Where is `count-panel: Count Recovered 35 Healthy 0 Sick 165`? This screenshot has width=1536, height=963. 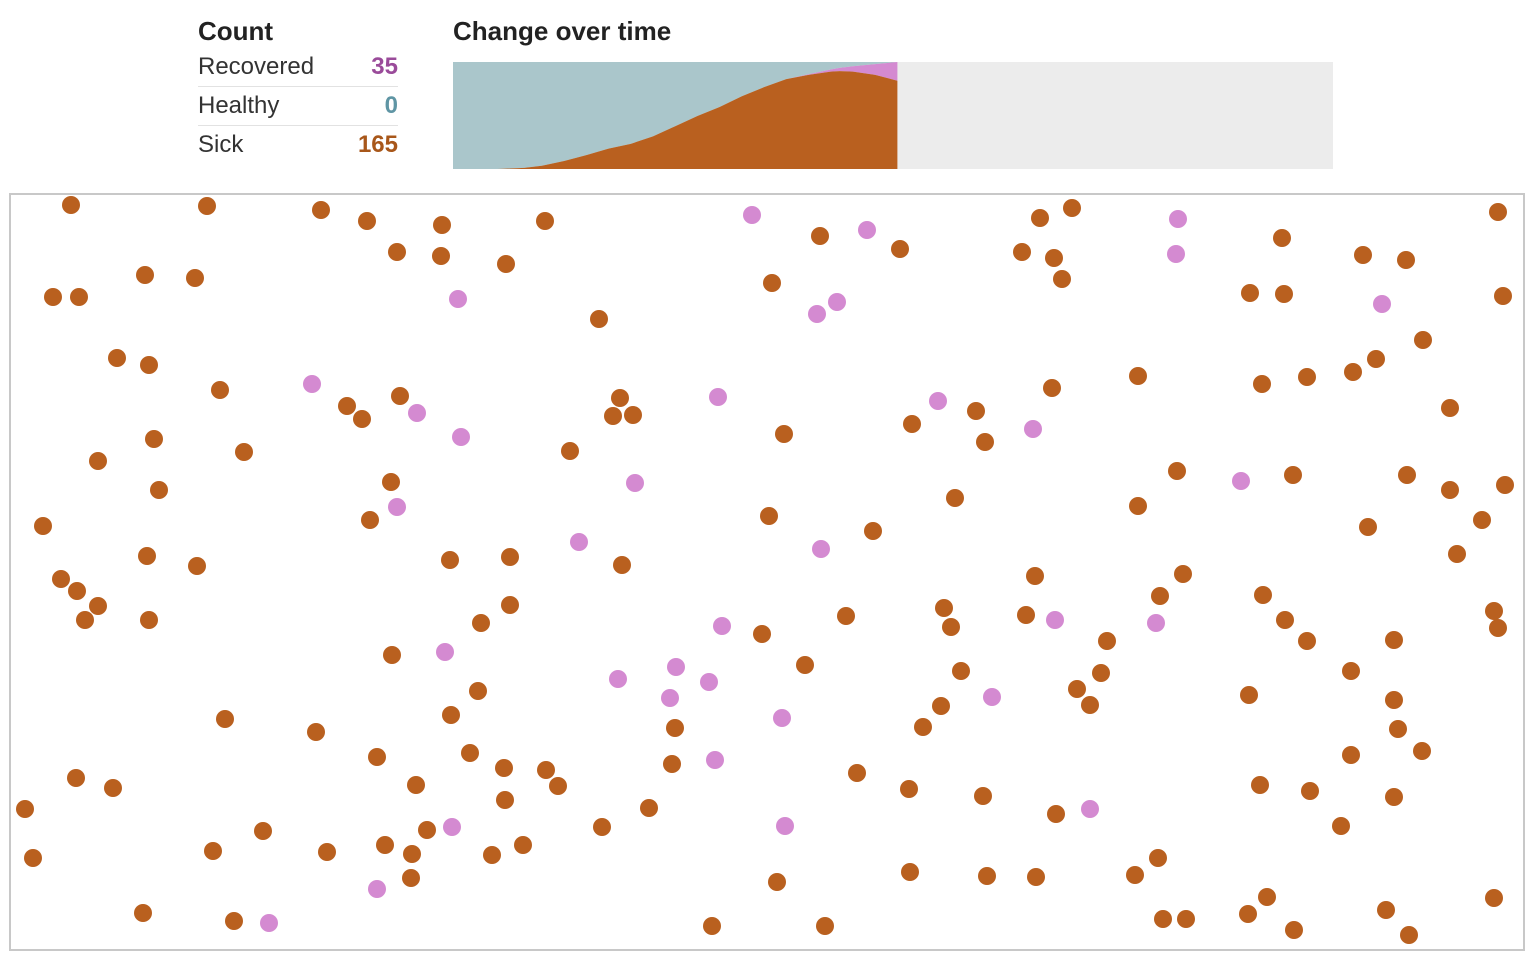
count-panel: Count Recovered 35 Healthy 0 Sick 165 is located at coordinates (298, 89).